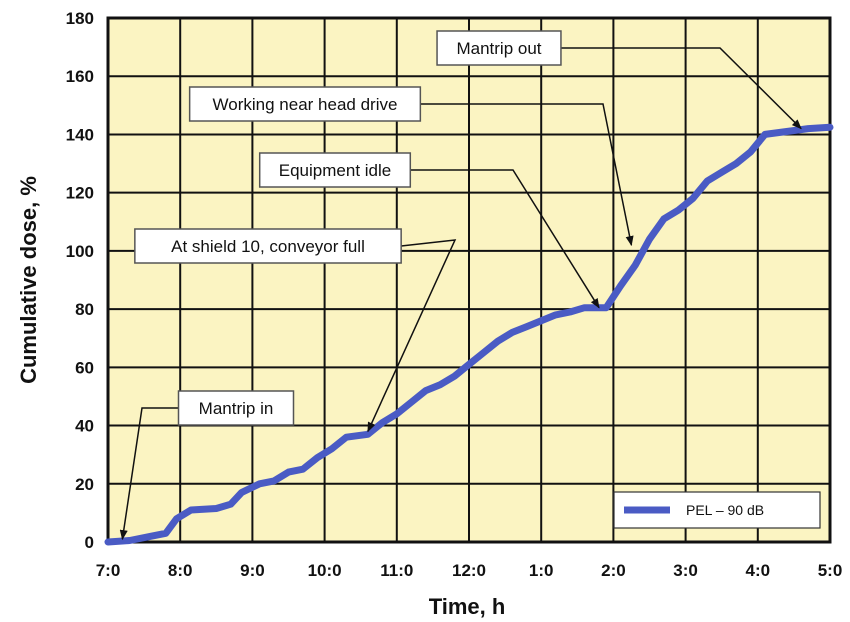 This screenshot has width=850, height=622. Describe the element at coordinates (252, 570) in the screenshot. I see `x-tick-label: 9:0` at that location.